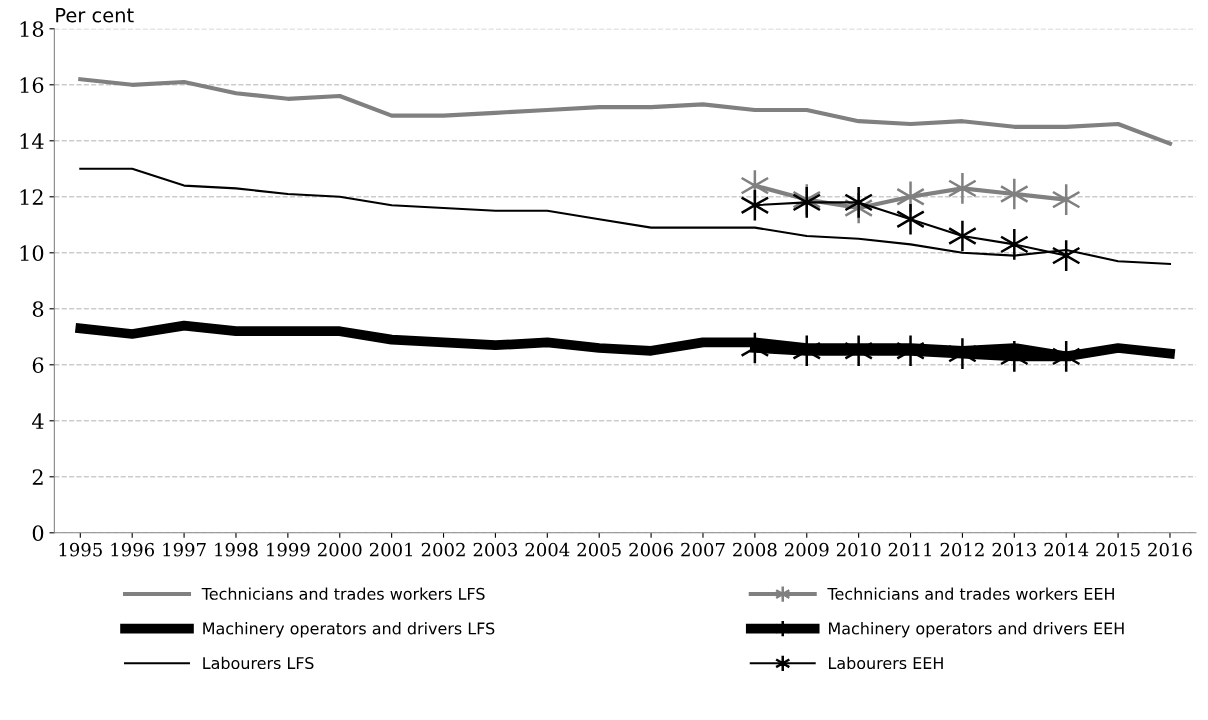  Describe the element at coordinates (909, 549) in the screenshot. I see `x-tick-label: 2011` at that location.